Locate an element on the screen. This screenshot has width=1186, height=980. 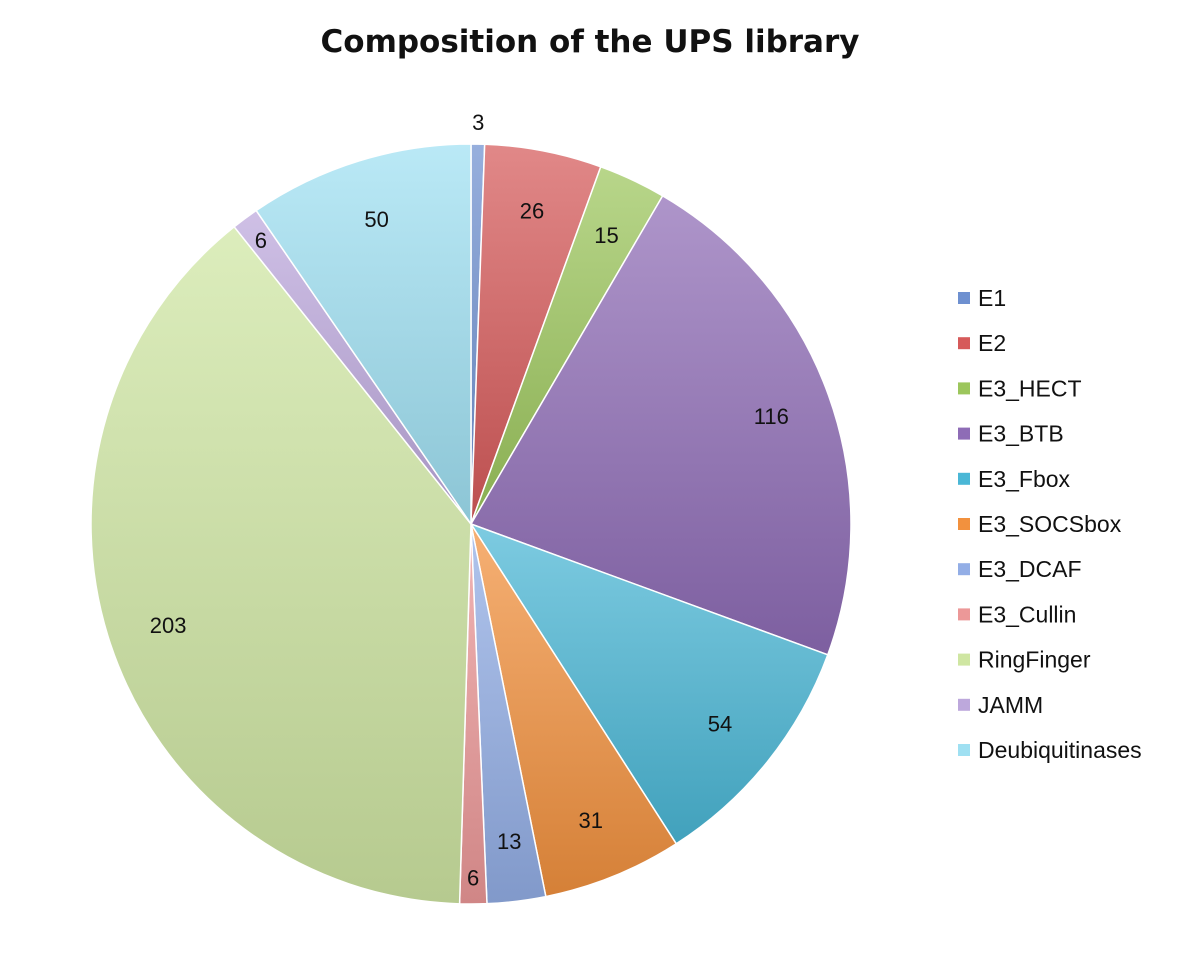
legend-swatch-deubiquitinases is located at coordinates (964, 750).